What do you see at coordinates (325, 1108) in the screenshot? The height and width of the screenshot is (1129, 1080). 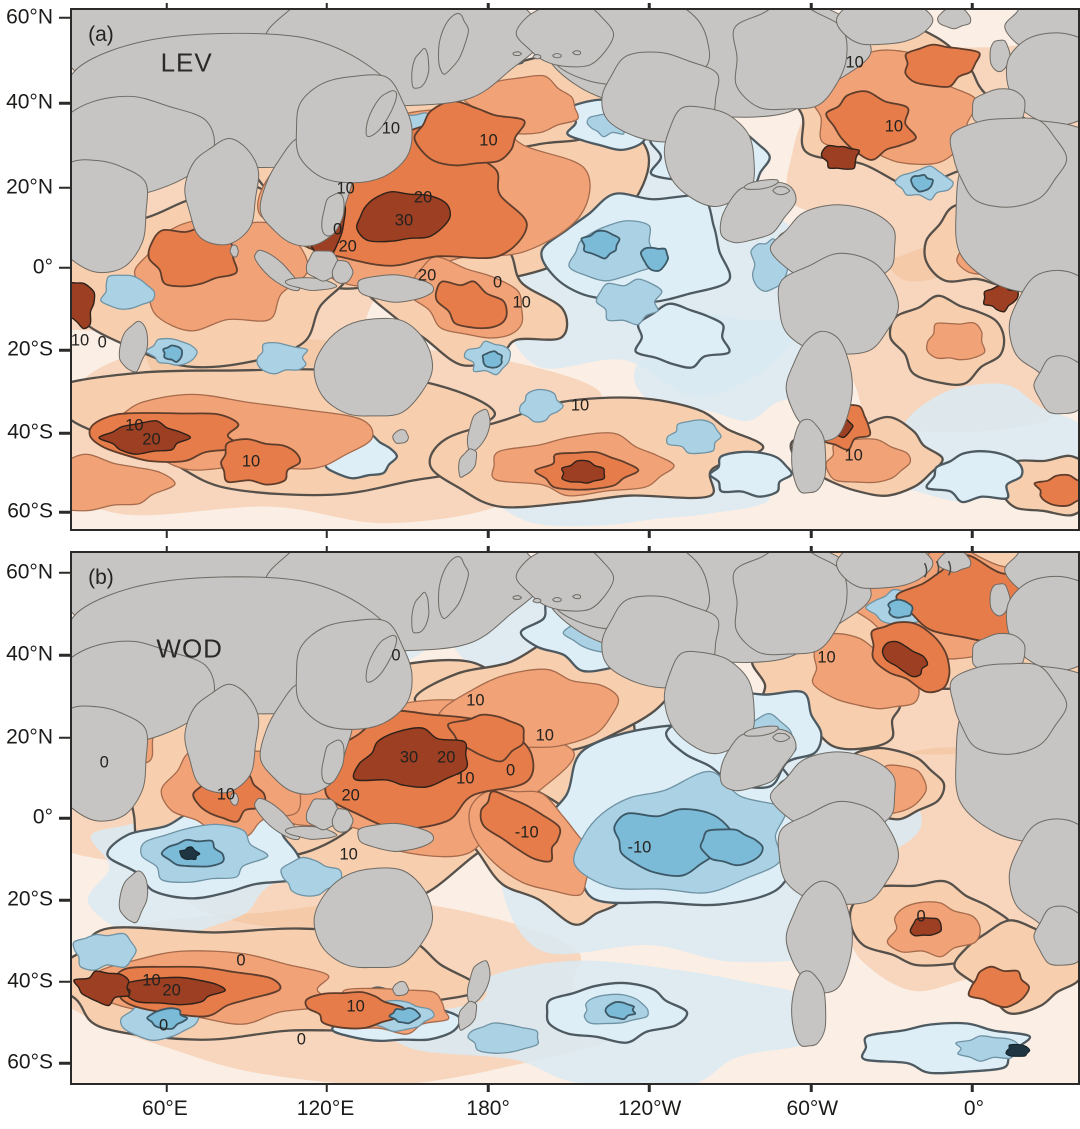 I see `longitude-label: 120°E` at bounding box center [325, 1108].